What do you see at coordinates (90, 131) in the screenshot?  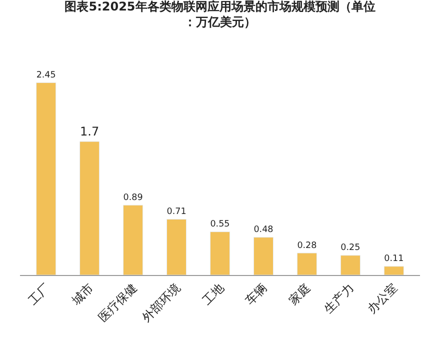 I see `data-label: 1.7` at bounding box center [90, 131].